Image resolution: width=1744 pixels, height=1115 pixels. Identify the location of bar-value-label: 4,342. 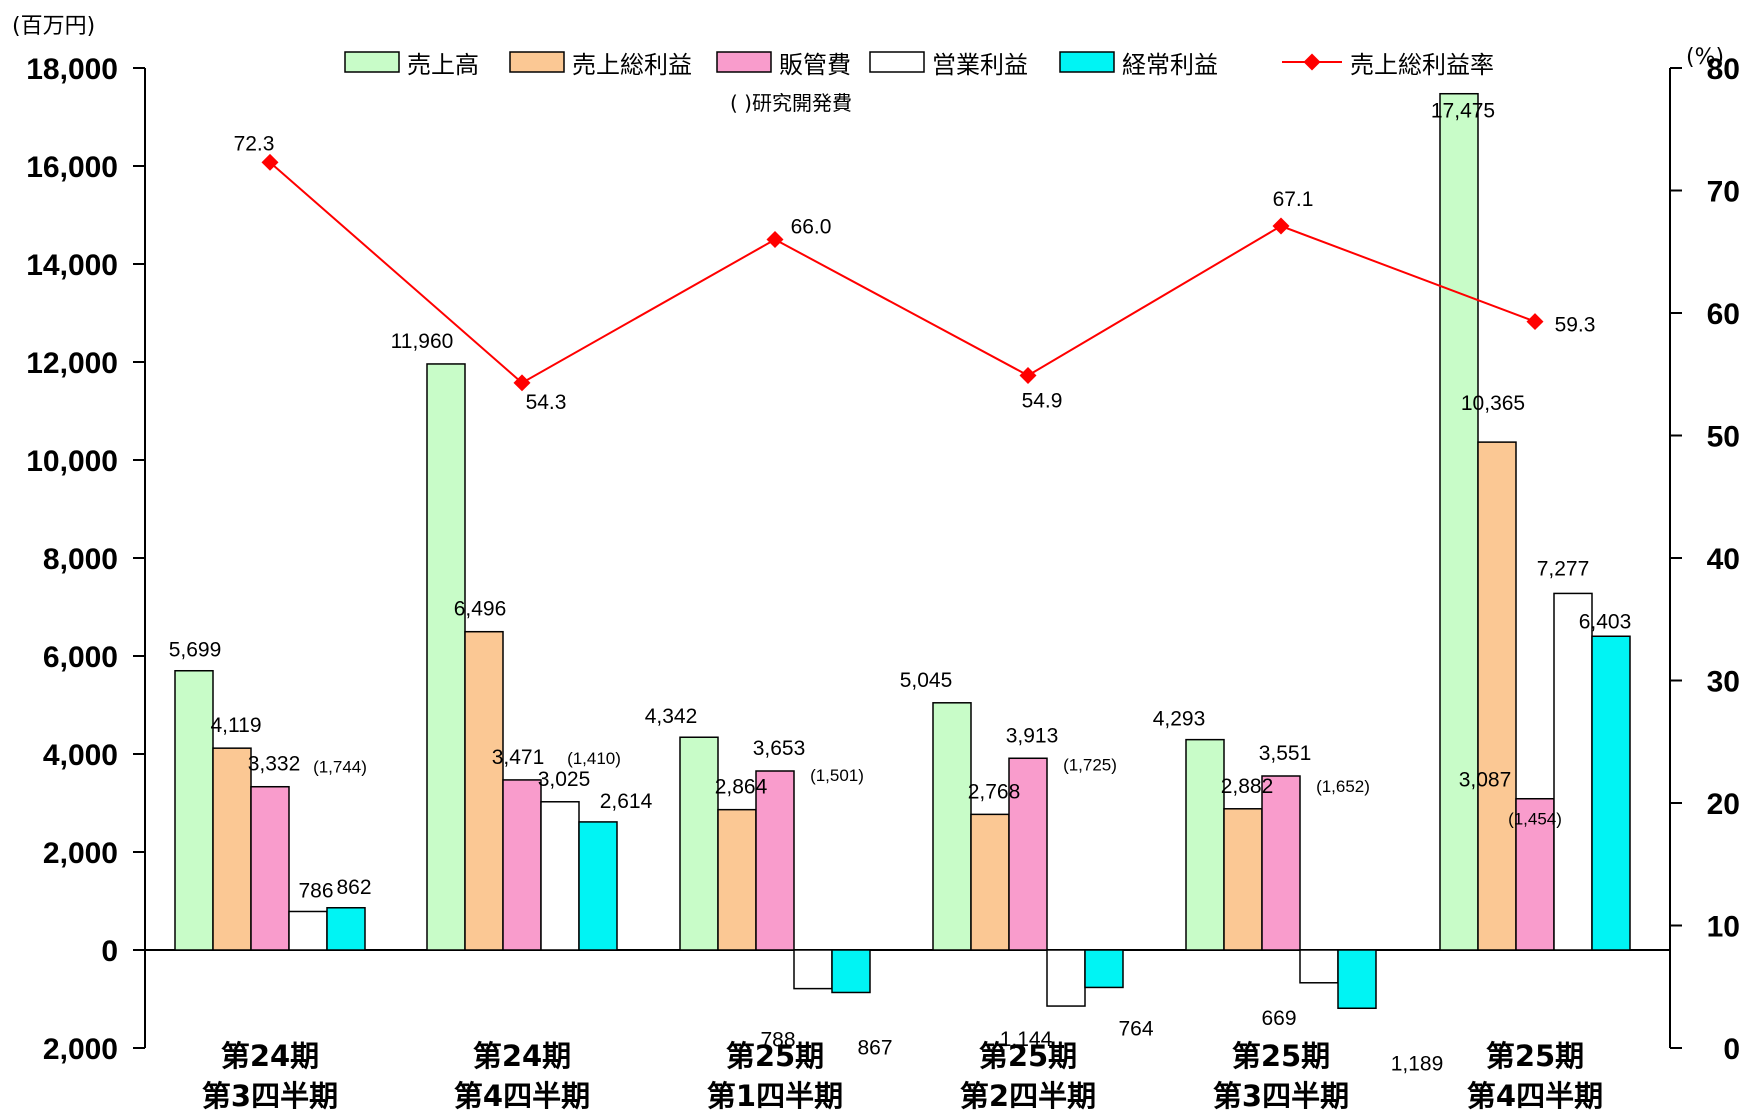
(671, 716).